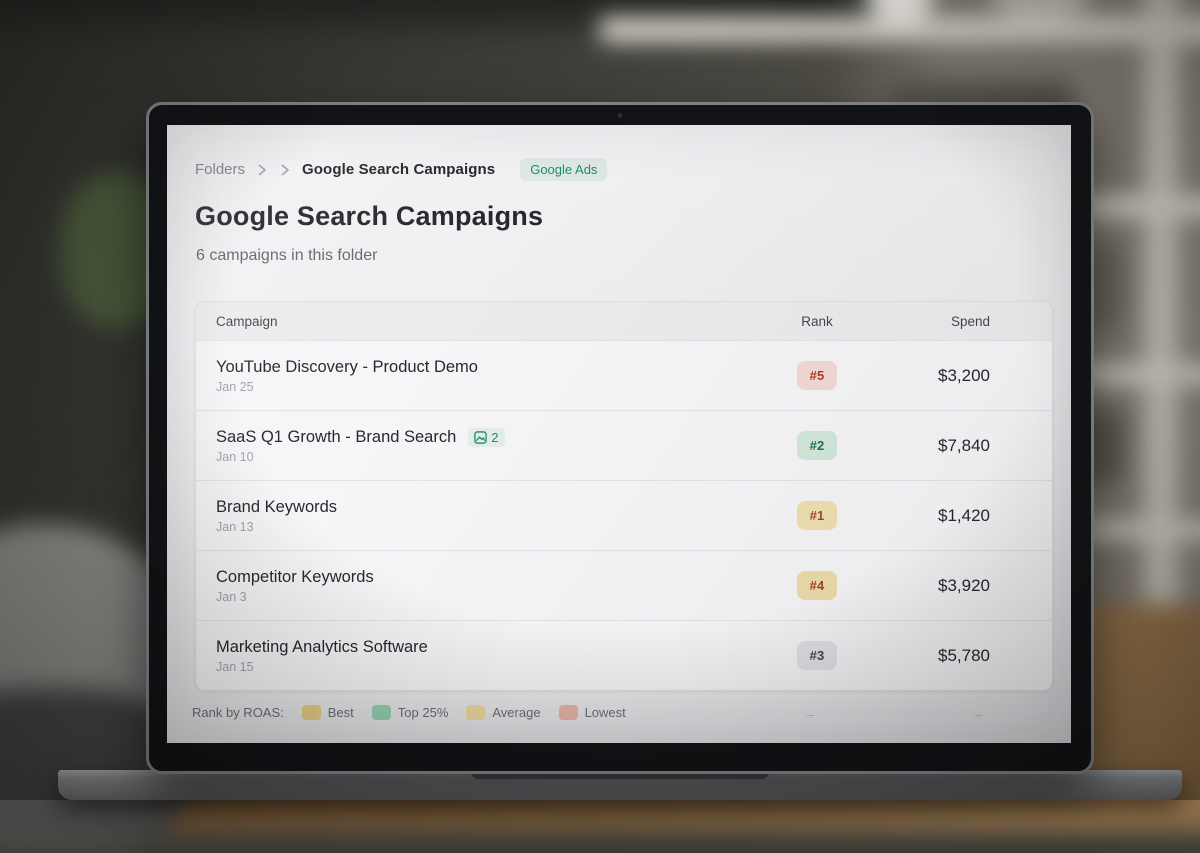  Describe the element at coordinates (340, 712) in the screenshot. I see `legend-label-best: Best` at that location.